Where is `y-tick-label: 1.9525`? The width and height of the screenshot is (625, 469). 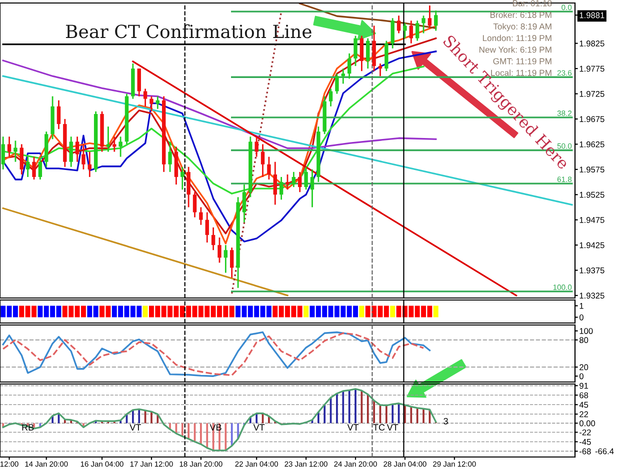
y-tick-label: 1.9525 is located at coordinates (592, 195).